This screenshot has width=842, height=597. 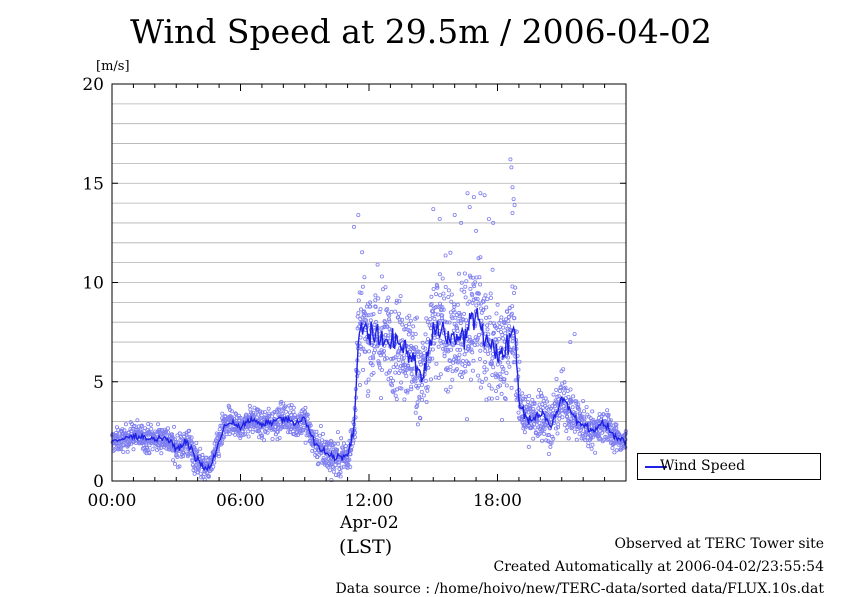 What do you see at coordinates (98, 482) in the screenshot?
I see `y-tick-label: 0` at bounding box center [98, 482].